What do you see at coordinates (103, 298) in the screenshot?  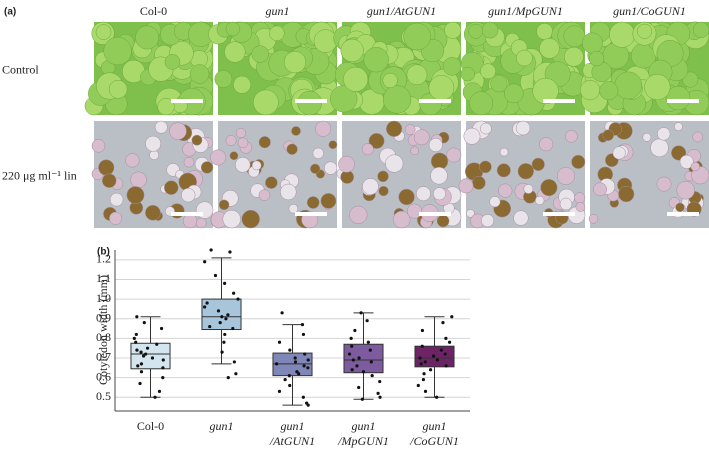 I see `y-tick-label: 1.0` at bounding box center [103, 298].